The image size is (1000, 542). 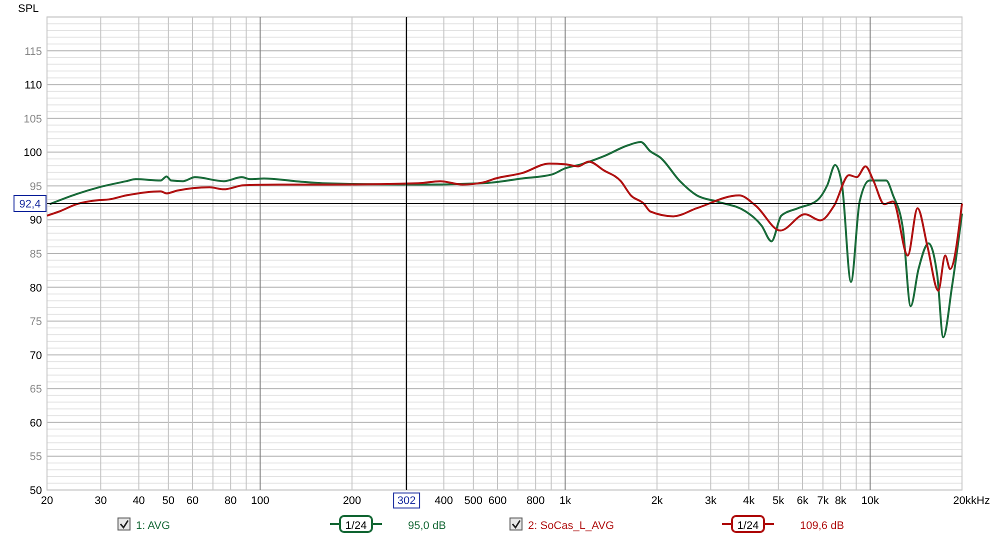 What do you see at coordinates (36, 423) in the screenshot?
I see `y-tick-label: 60` at bounding box center [36, 423].